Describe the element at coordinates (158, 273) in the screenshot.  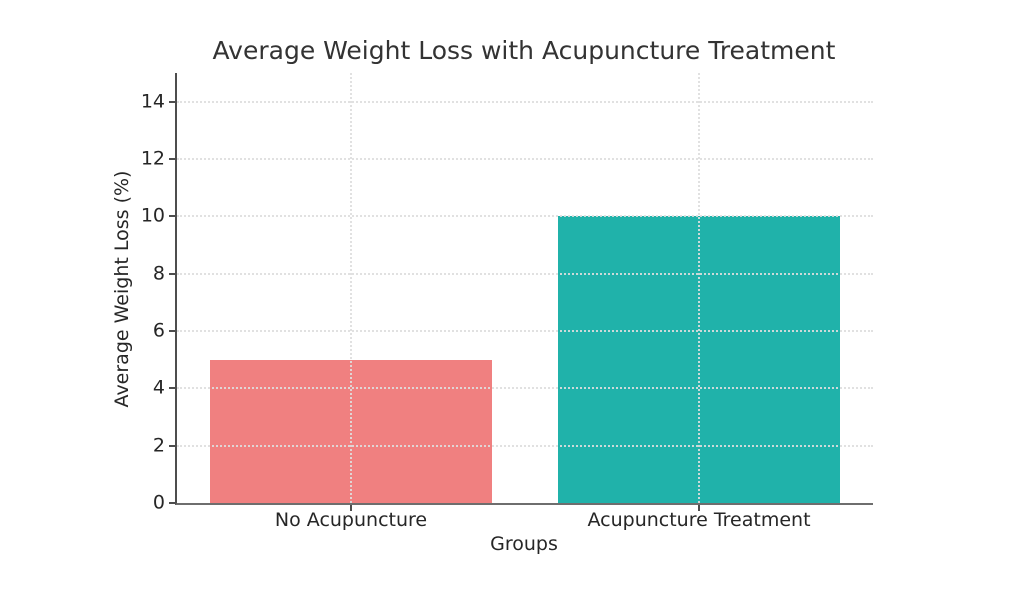
I see `y-tick-label: 8` at that location.